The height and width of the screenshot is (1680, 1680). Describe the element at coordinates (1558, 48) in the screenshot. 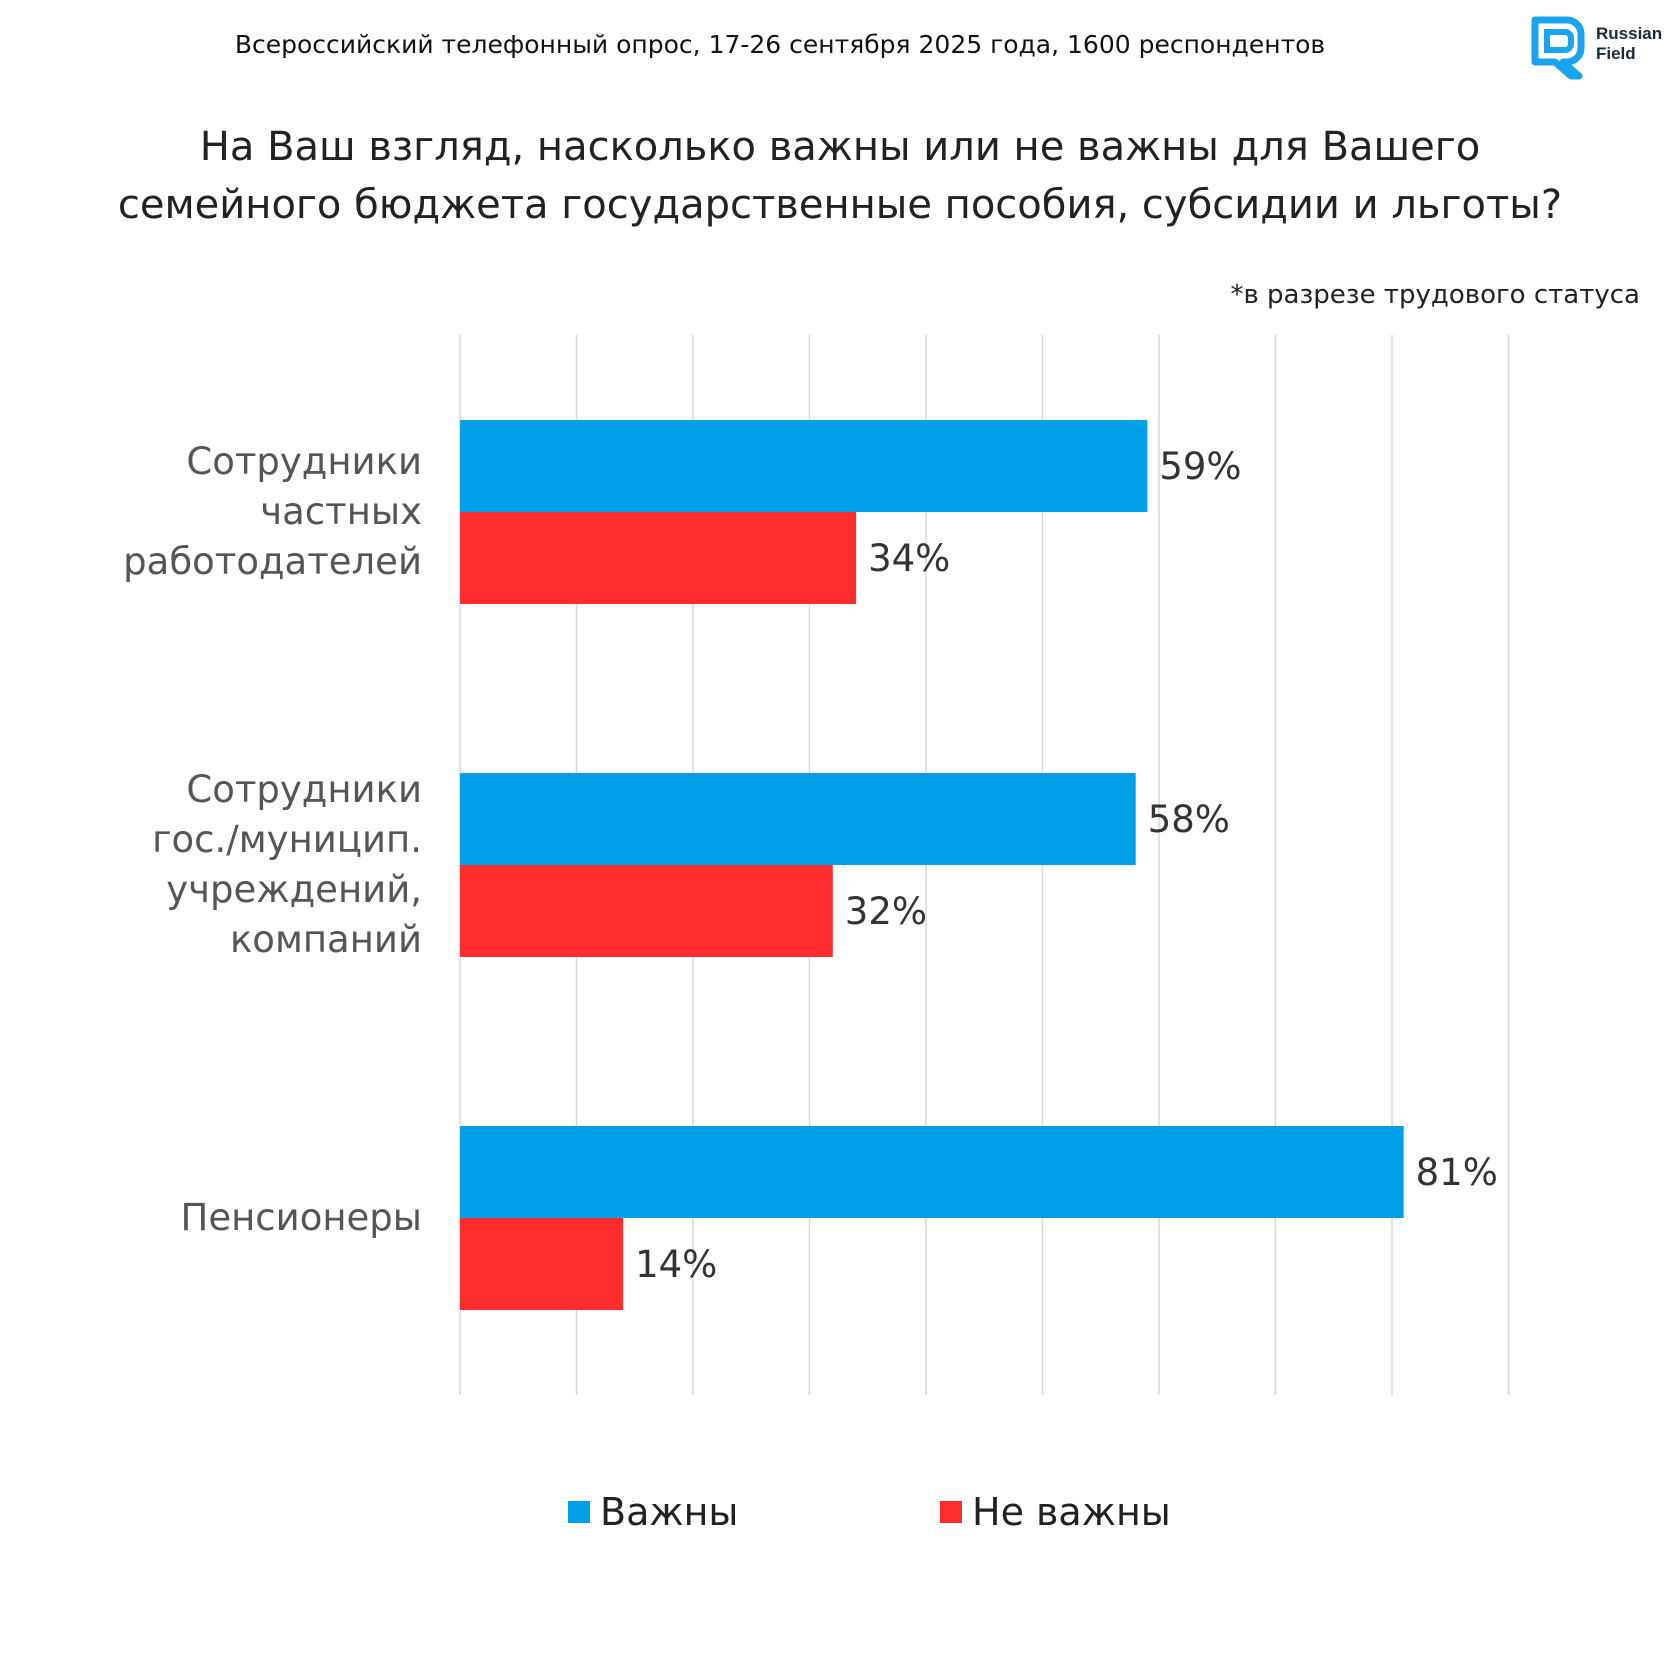

I see `logo-icon` at that location.